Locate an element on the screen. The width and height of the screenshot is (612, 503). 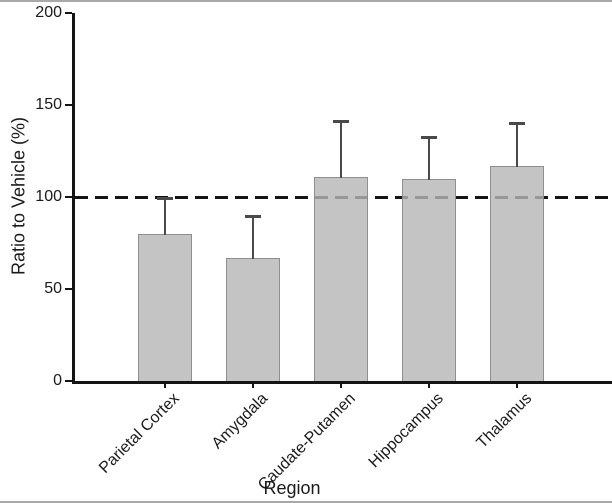
figure-border-bottom is located at coordinates (306, 502).